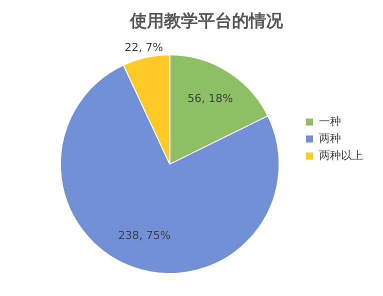  What do you see at coordinates (330, 121) in the screenshot?
I see `legend-label: 一种` at bounding box center [330, 121].